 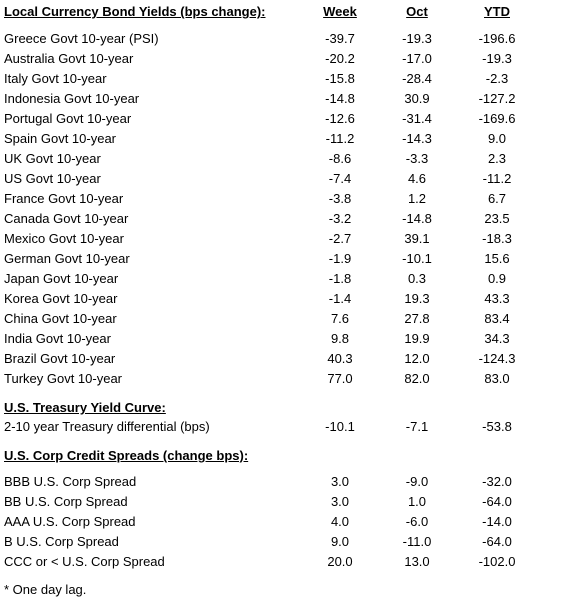 I want to click on ytd-value: -19.3, so click(x=497, y=58).